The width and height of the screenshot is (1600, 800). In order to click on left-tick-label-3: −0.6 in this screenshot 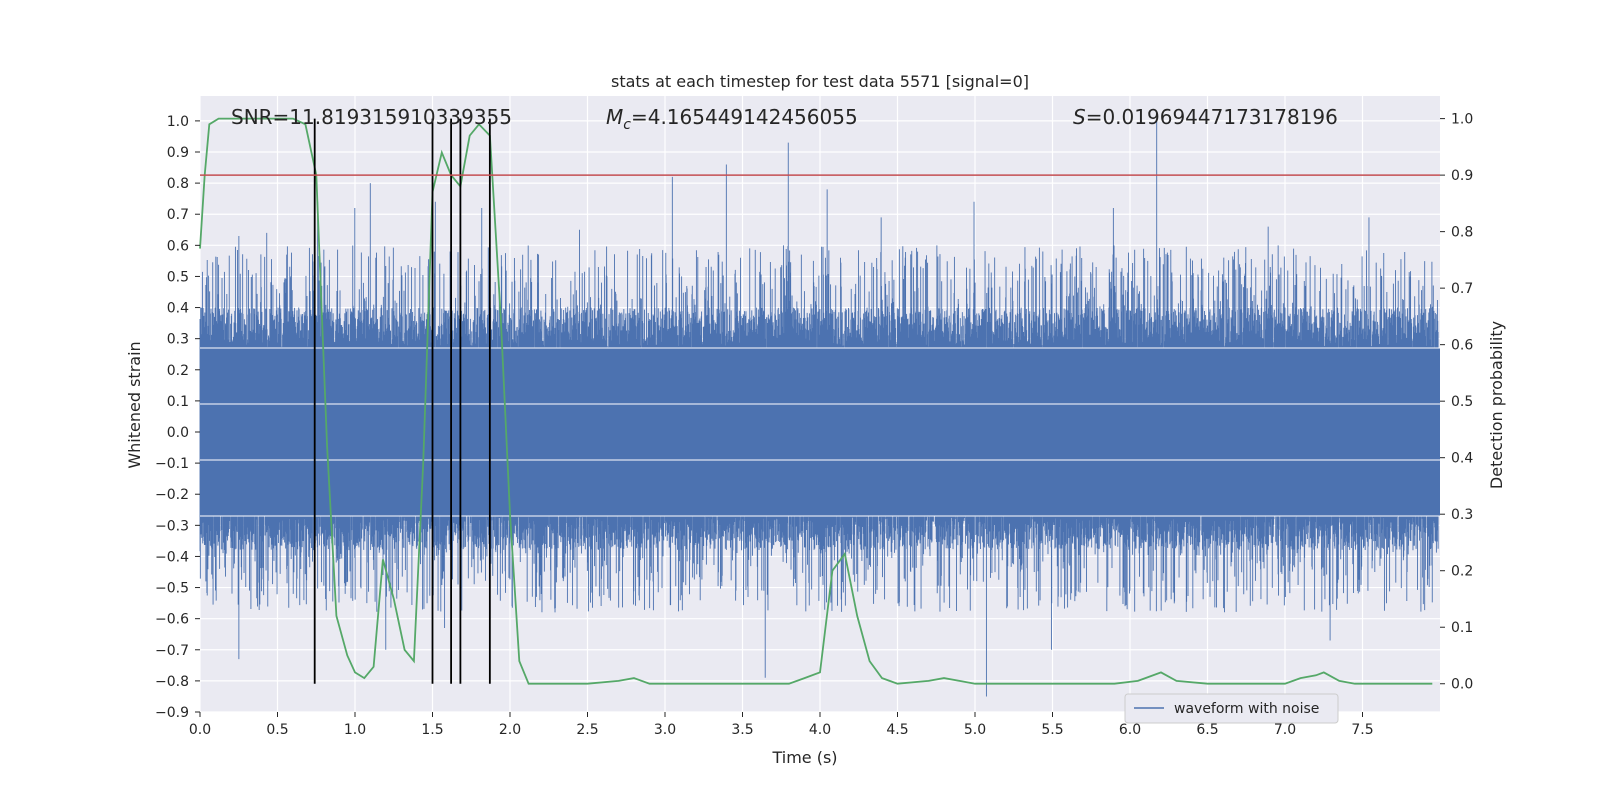, I will do `click(172, 620)`.